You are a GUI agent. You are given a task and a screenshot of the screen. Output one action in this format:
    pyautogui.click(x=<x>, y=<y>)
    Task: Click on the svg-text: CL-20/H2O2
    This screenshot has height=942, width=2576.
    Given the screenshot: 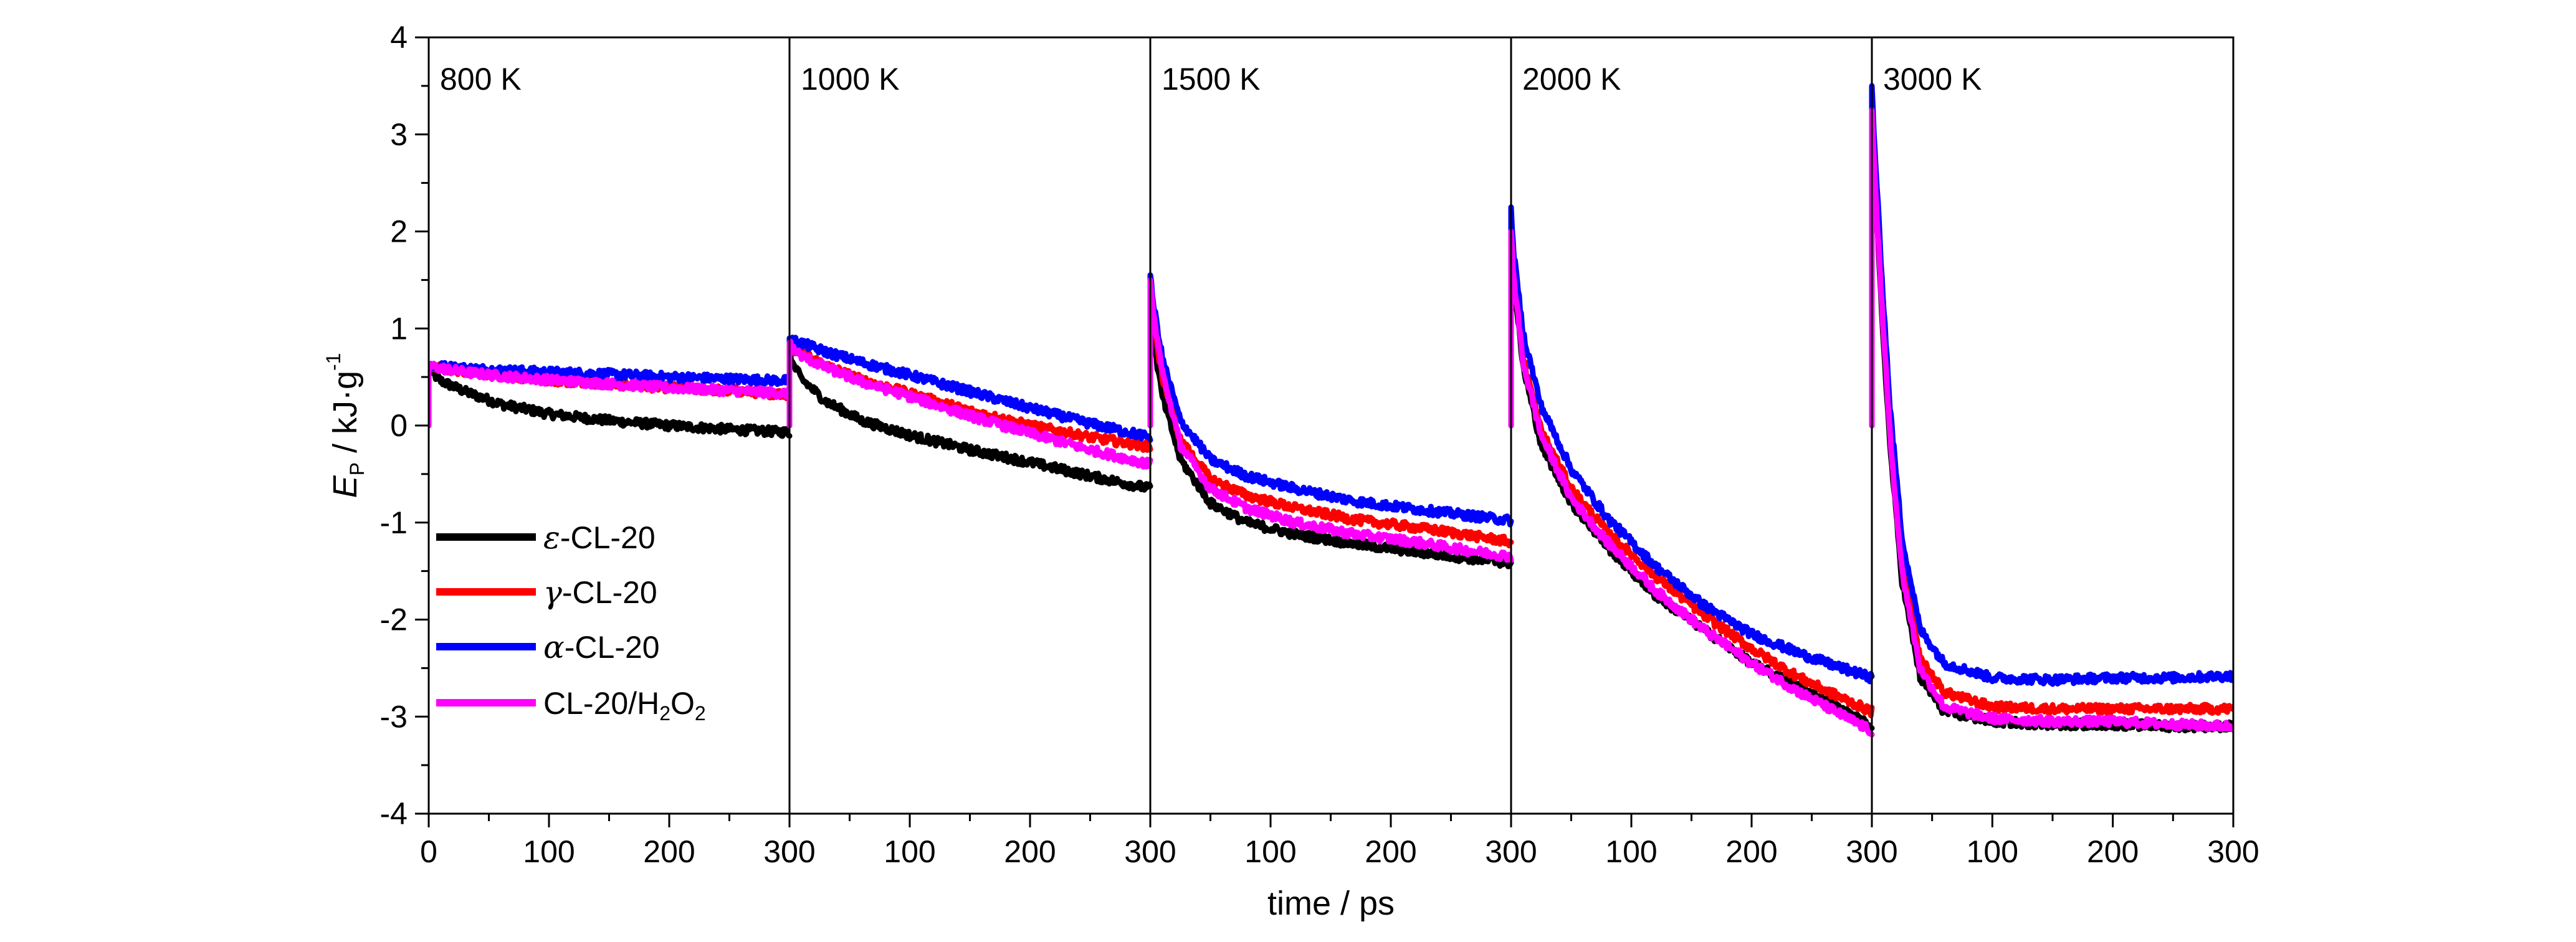 What is the action you would take?
    pyautogui.click(x=625, y=706)
    